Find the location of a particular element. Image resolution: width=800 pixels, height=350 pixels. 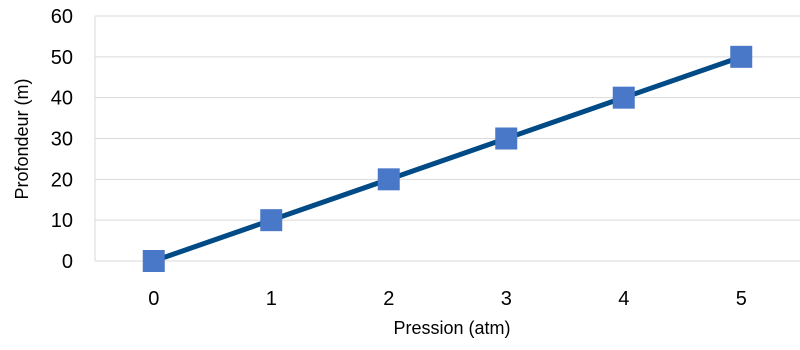

x-tick-label: 0 is located at coordinates (153, 299).